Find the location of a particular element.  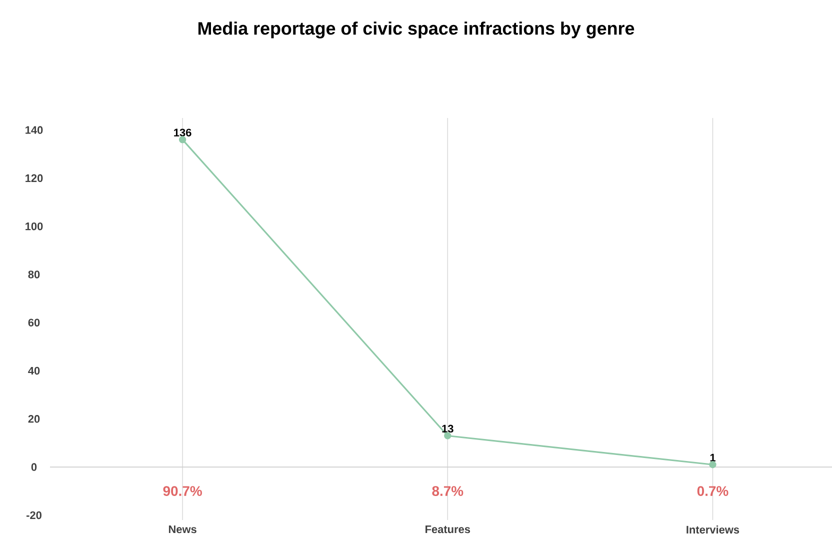

y-tick-label: -20 is located at coordinates (34, 515).